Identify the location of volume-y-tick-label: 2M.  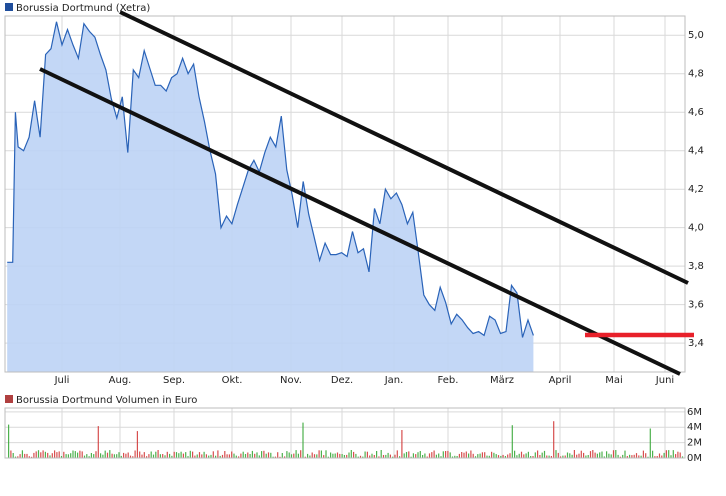
(694, 443).